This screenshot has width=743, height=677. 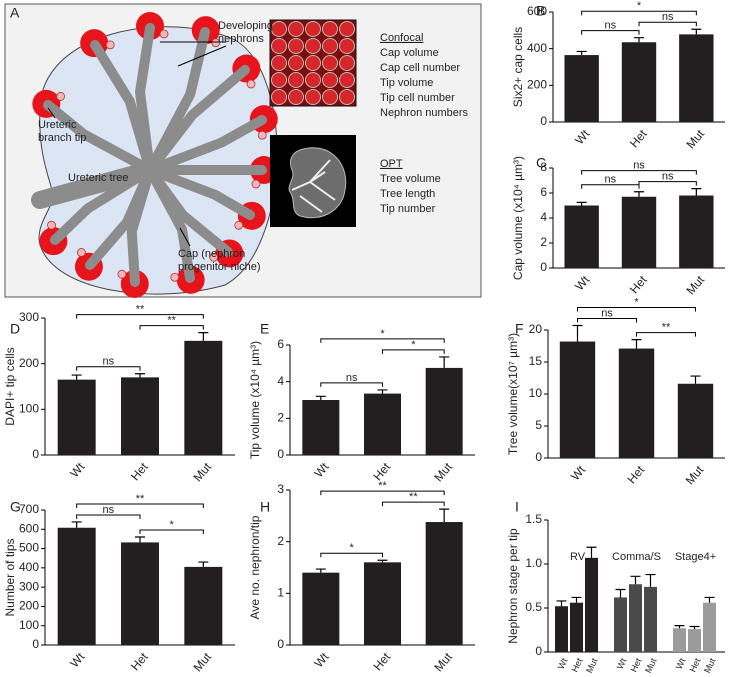 I want to click on annotation-arrow, so click(x=185, y=237).